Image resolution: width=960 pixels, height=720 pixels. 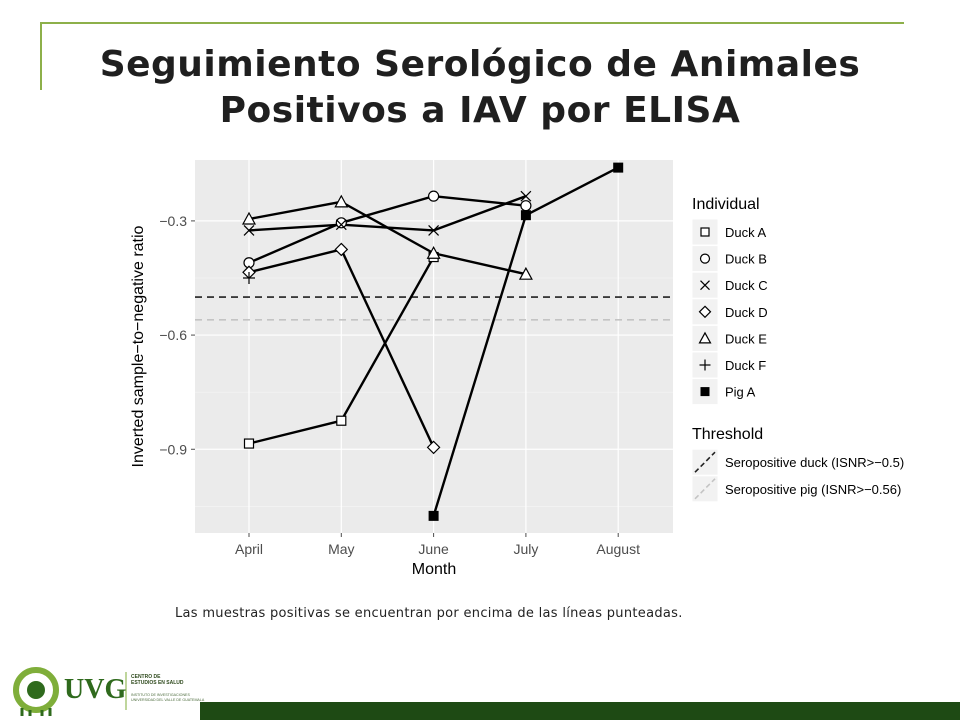 I want to click on accent-line-top, so click(x=472, y=23).